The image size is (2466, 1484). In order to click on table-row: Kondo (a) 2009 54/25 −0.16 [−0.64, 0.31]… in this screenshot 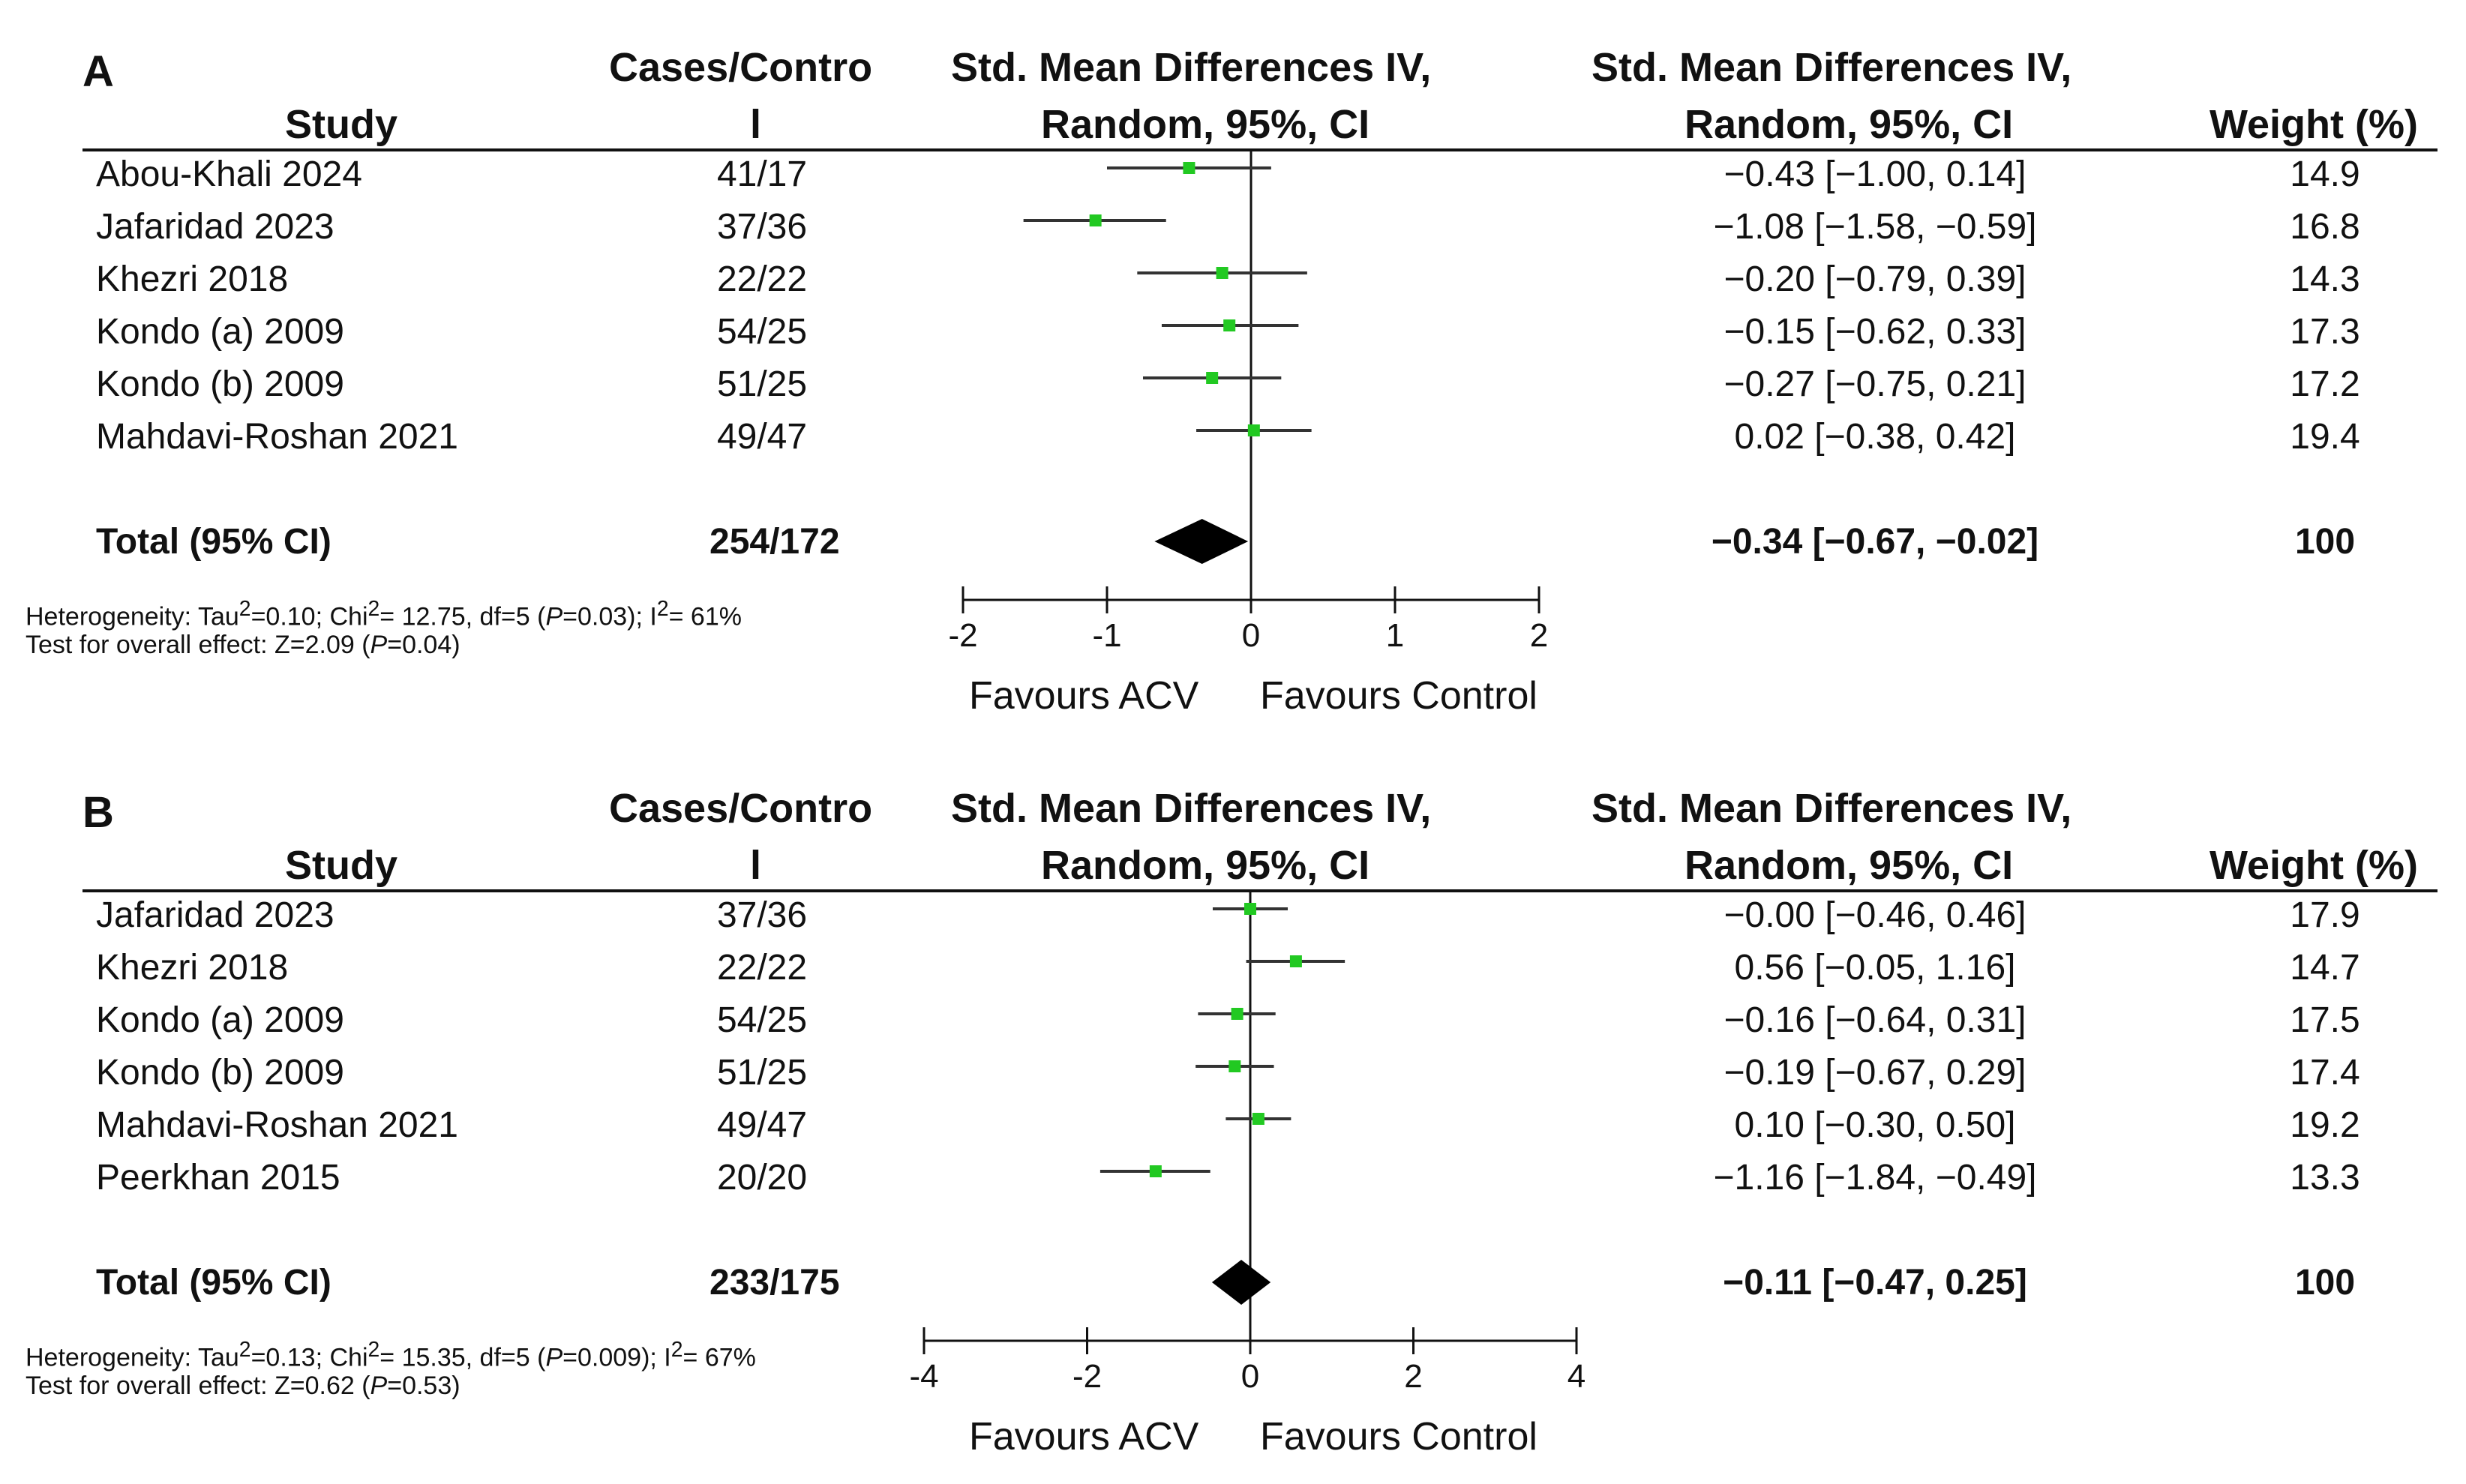, I will do `click(1233, 1020)`.